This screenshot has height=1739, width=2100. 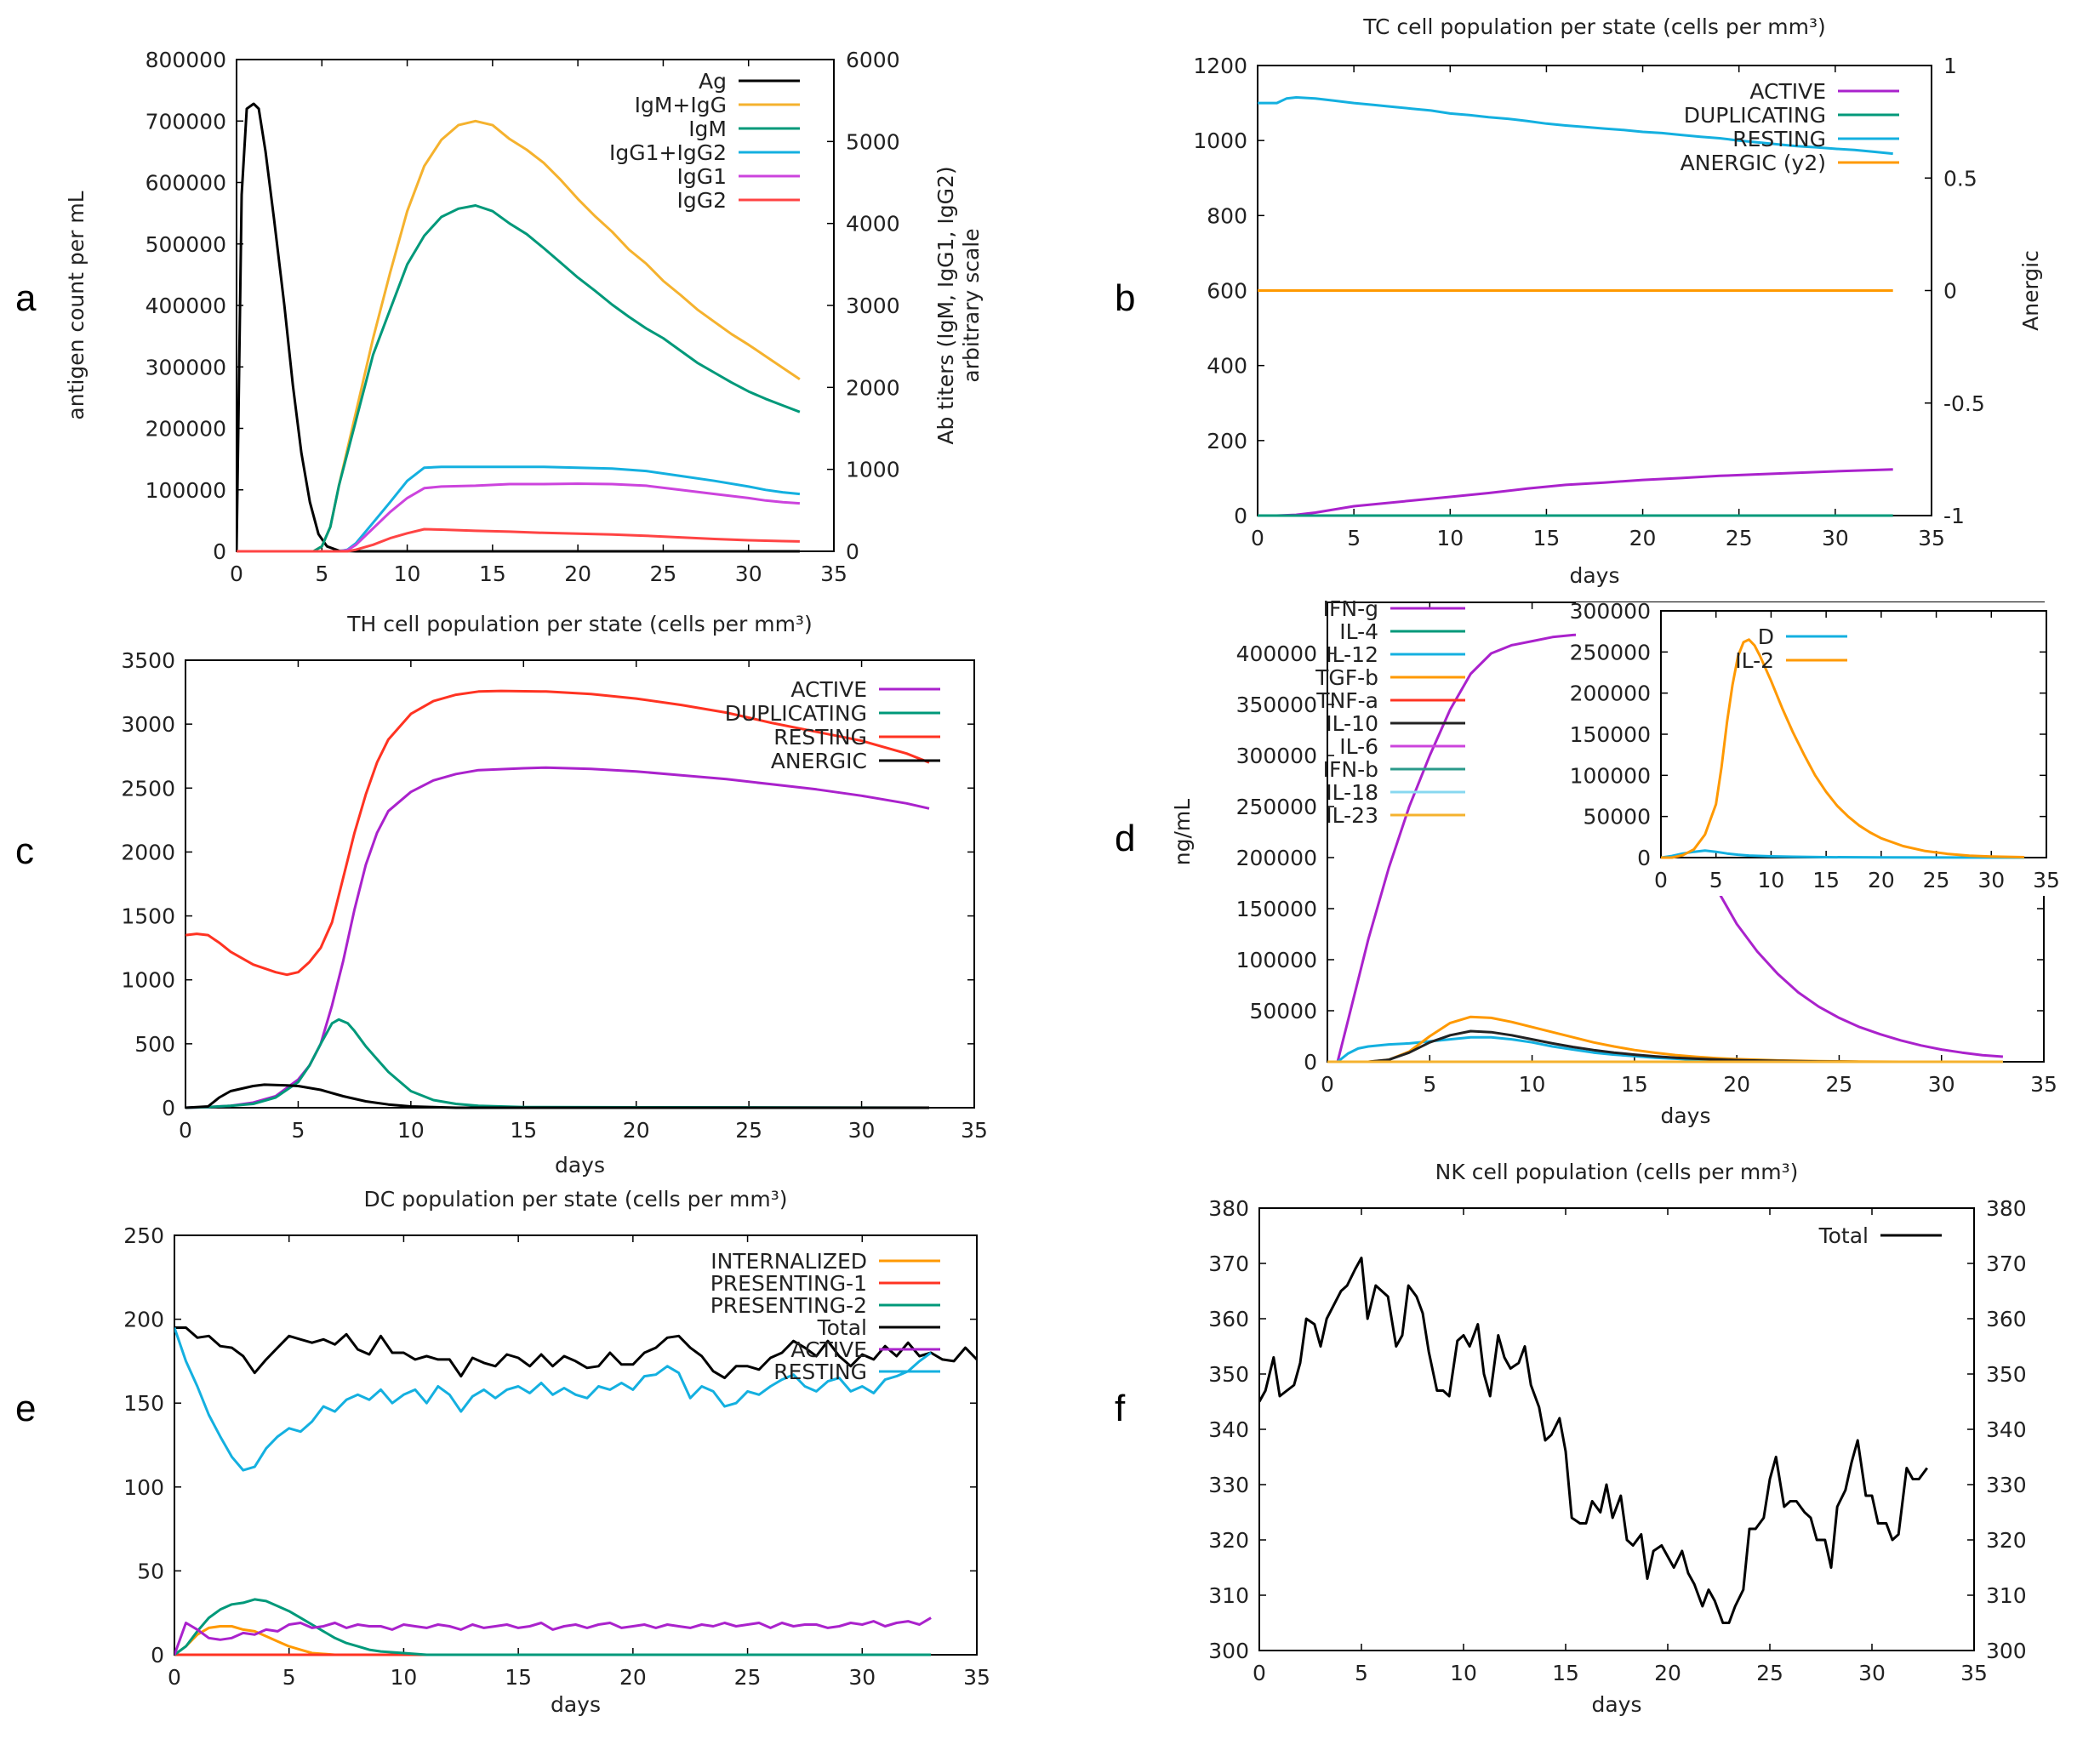 What do you see at coordinates (1610, 611) in the screenshot?
I see `chart-d-inset-y-tick-label: 300000` at bounding box center [1610, 611].